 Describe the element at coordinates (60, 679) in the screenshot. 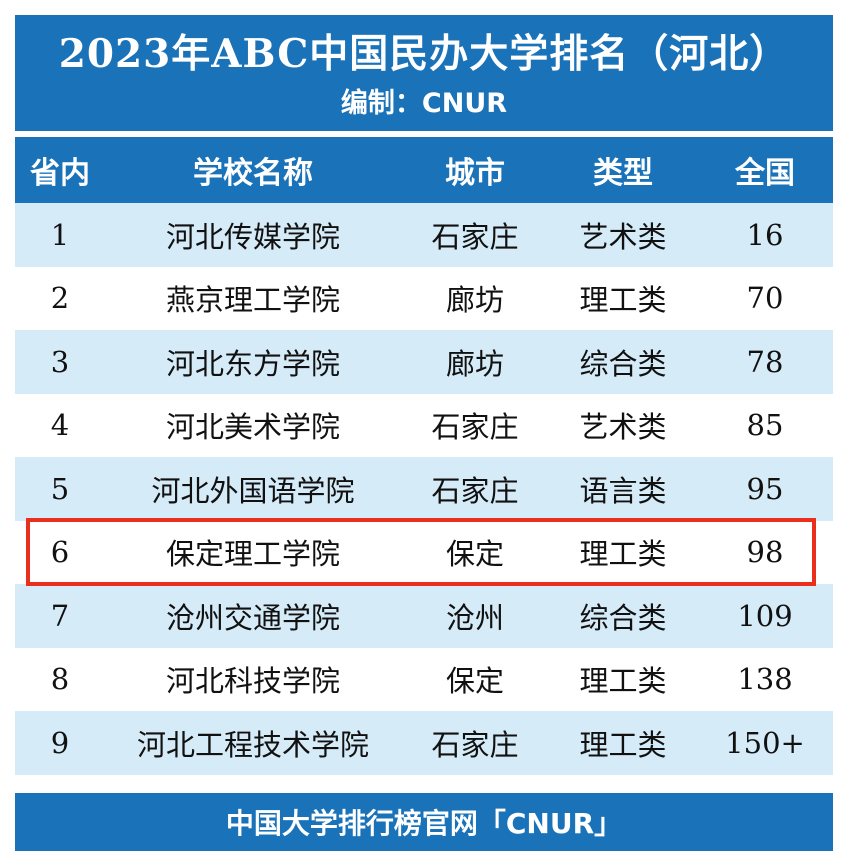

I see `row-provincial-rank: 8` at that location.